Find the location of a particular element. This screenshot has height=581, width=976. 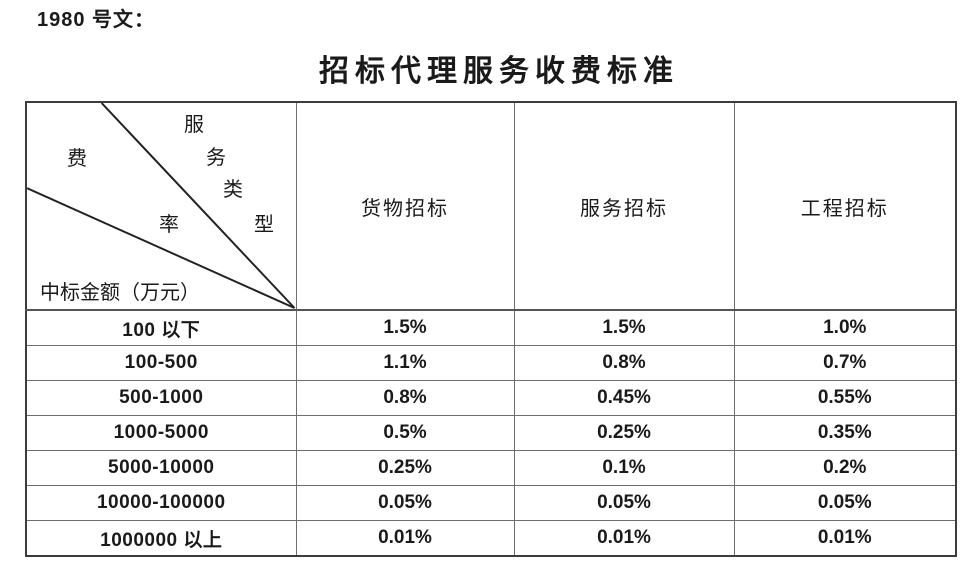

fee-value: 0.35% is located at coordinates (845, 433).